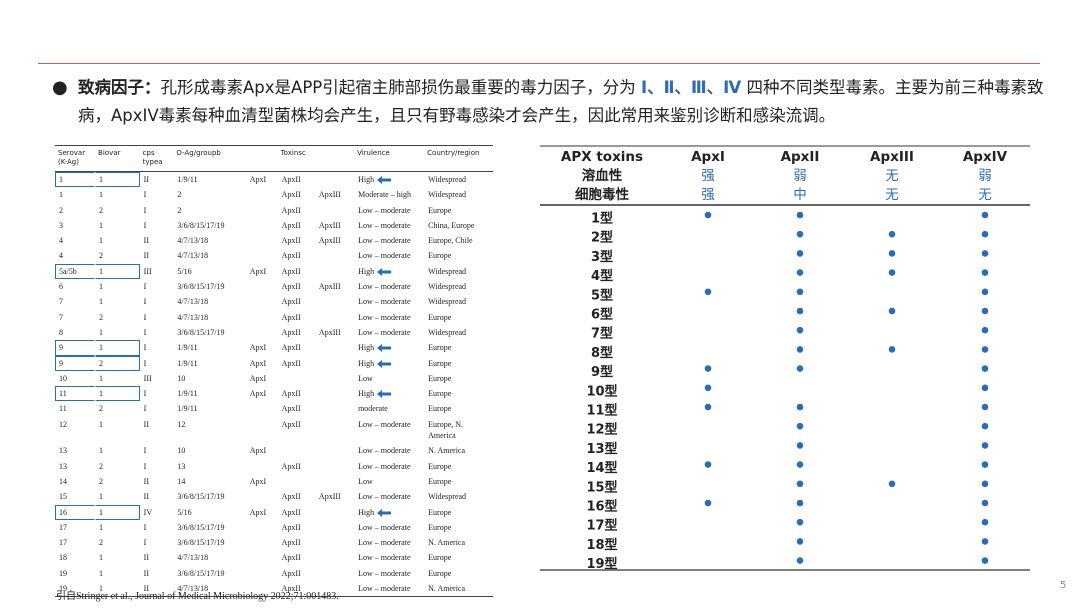 This screenshot has height=608, width=1080. What do you see at coordinates (156, 159) in the screenshot?
I see `column-header: cps typea` at bounding box center [156, 159].